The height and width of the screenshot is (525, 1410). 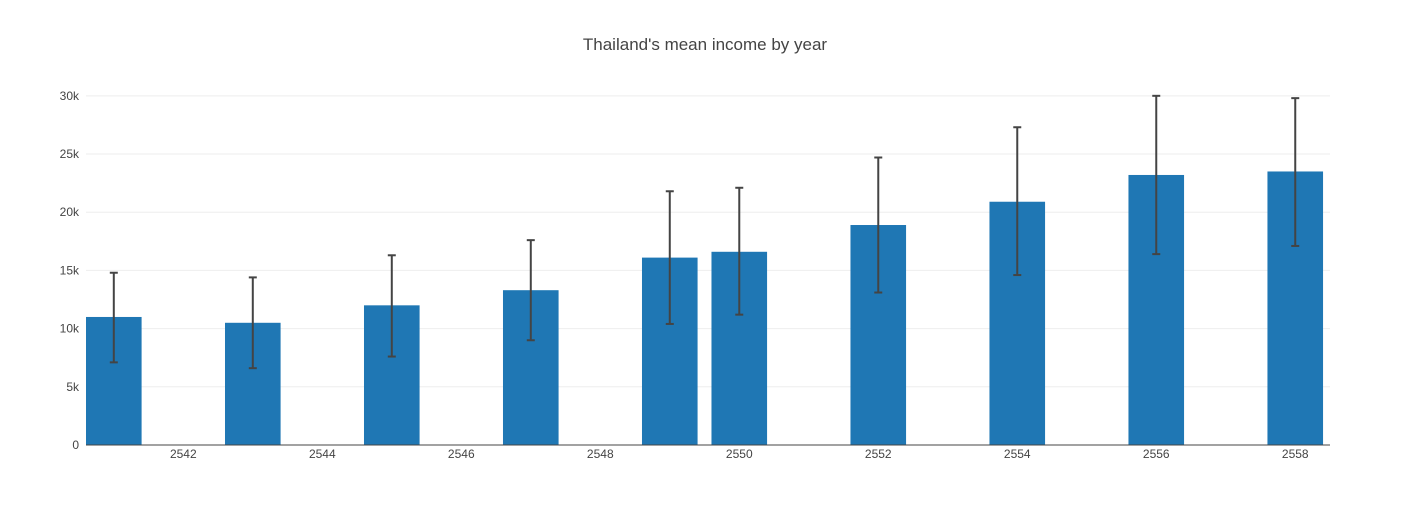 I want to click on x-tick-label: 2544, so click(x=322, y=454).